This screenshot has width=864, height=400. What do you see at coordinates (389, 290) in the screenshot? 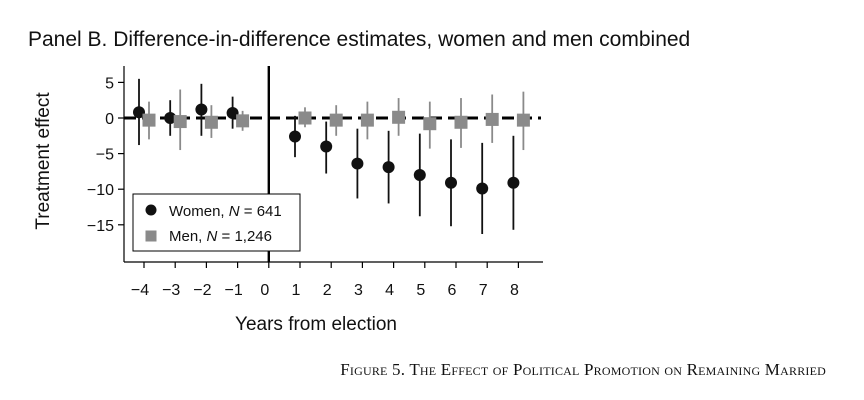
I see `x-tick-label: 4` at bounding box center [389, 290].